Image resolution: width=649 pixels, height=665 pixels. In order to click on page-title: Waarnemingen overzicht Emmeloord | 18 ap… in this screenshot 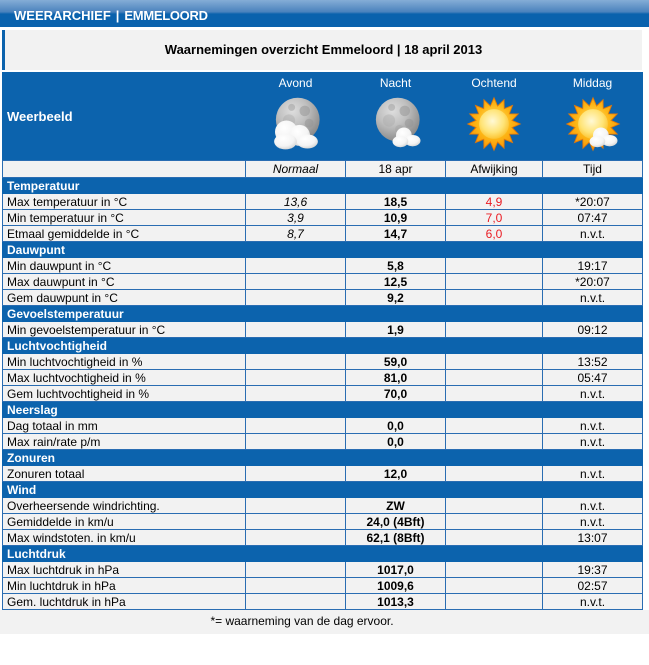, I will do `click(322, 50)`.